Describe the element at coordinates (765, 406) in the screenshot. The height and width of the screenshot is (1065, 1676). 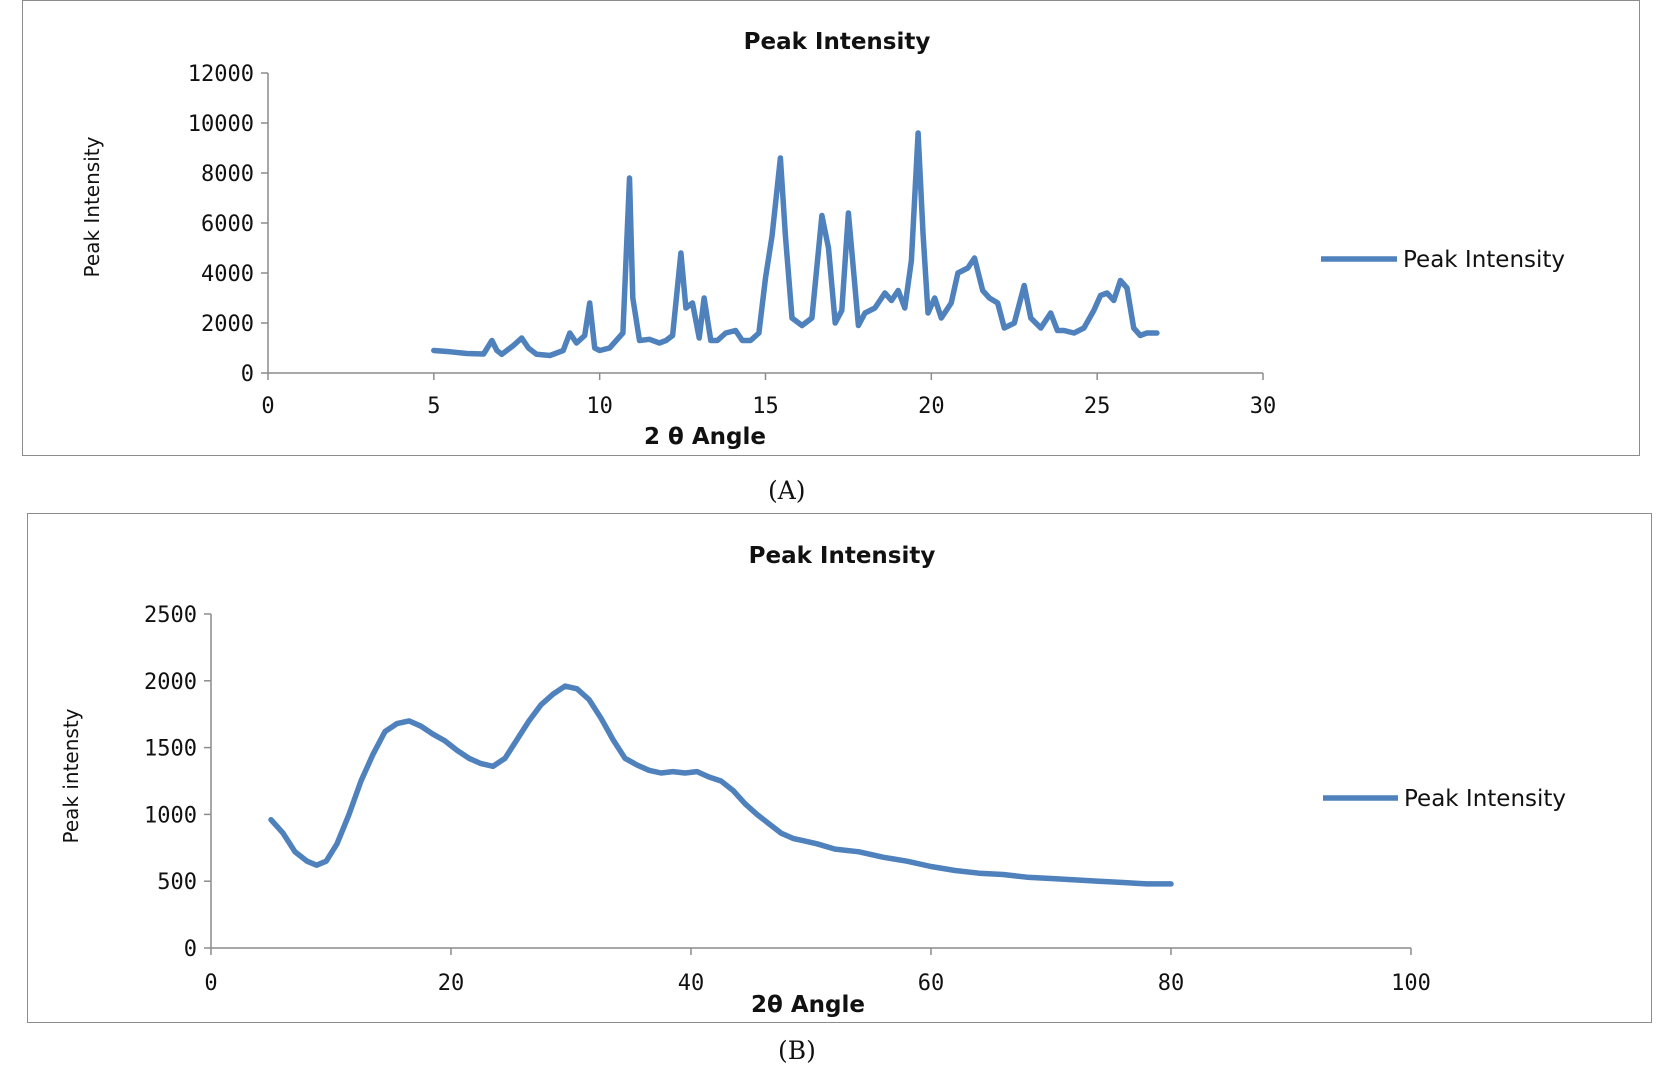
I see `x-tick-label: 15` at that location.